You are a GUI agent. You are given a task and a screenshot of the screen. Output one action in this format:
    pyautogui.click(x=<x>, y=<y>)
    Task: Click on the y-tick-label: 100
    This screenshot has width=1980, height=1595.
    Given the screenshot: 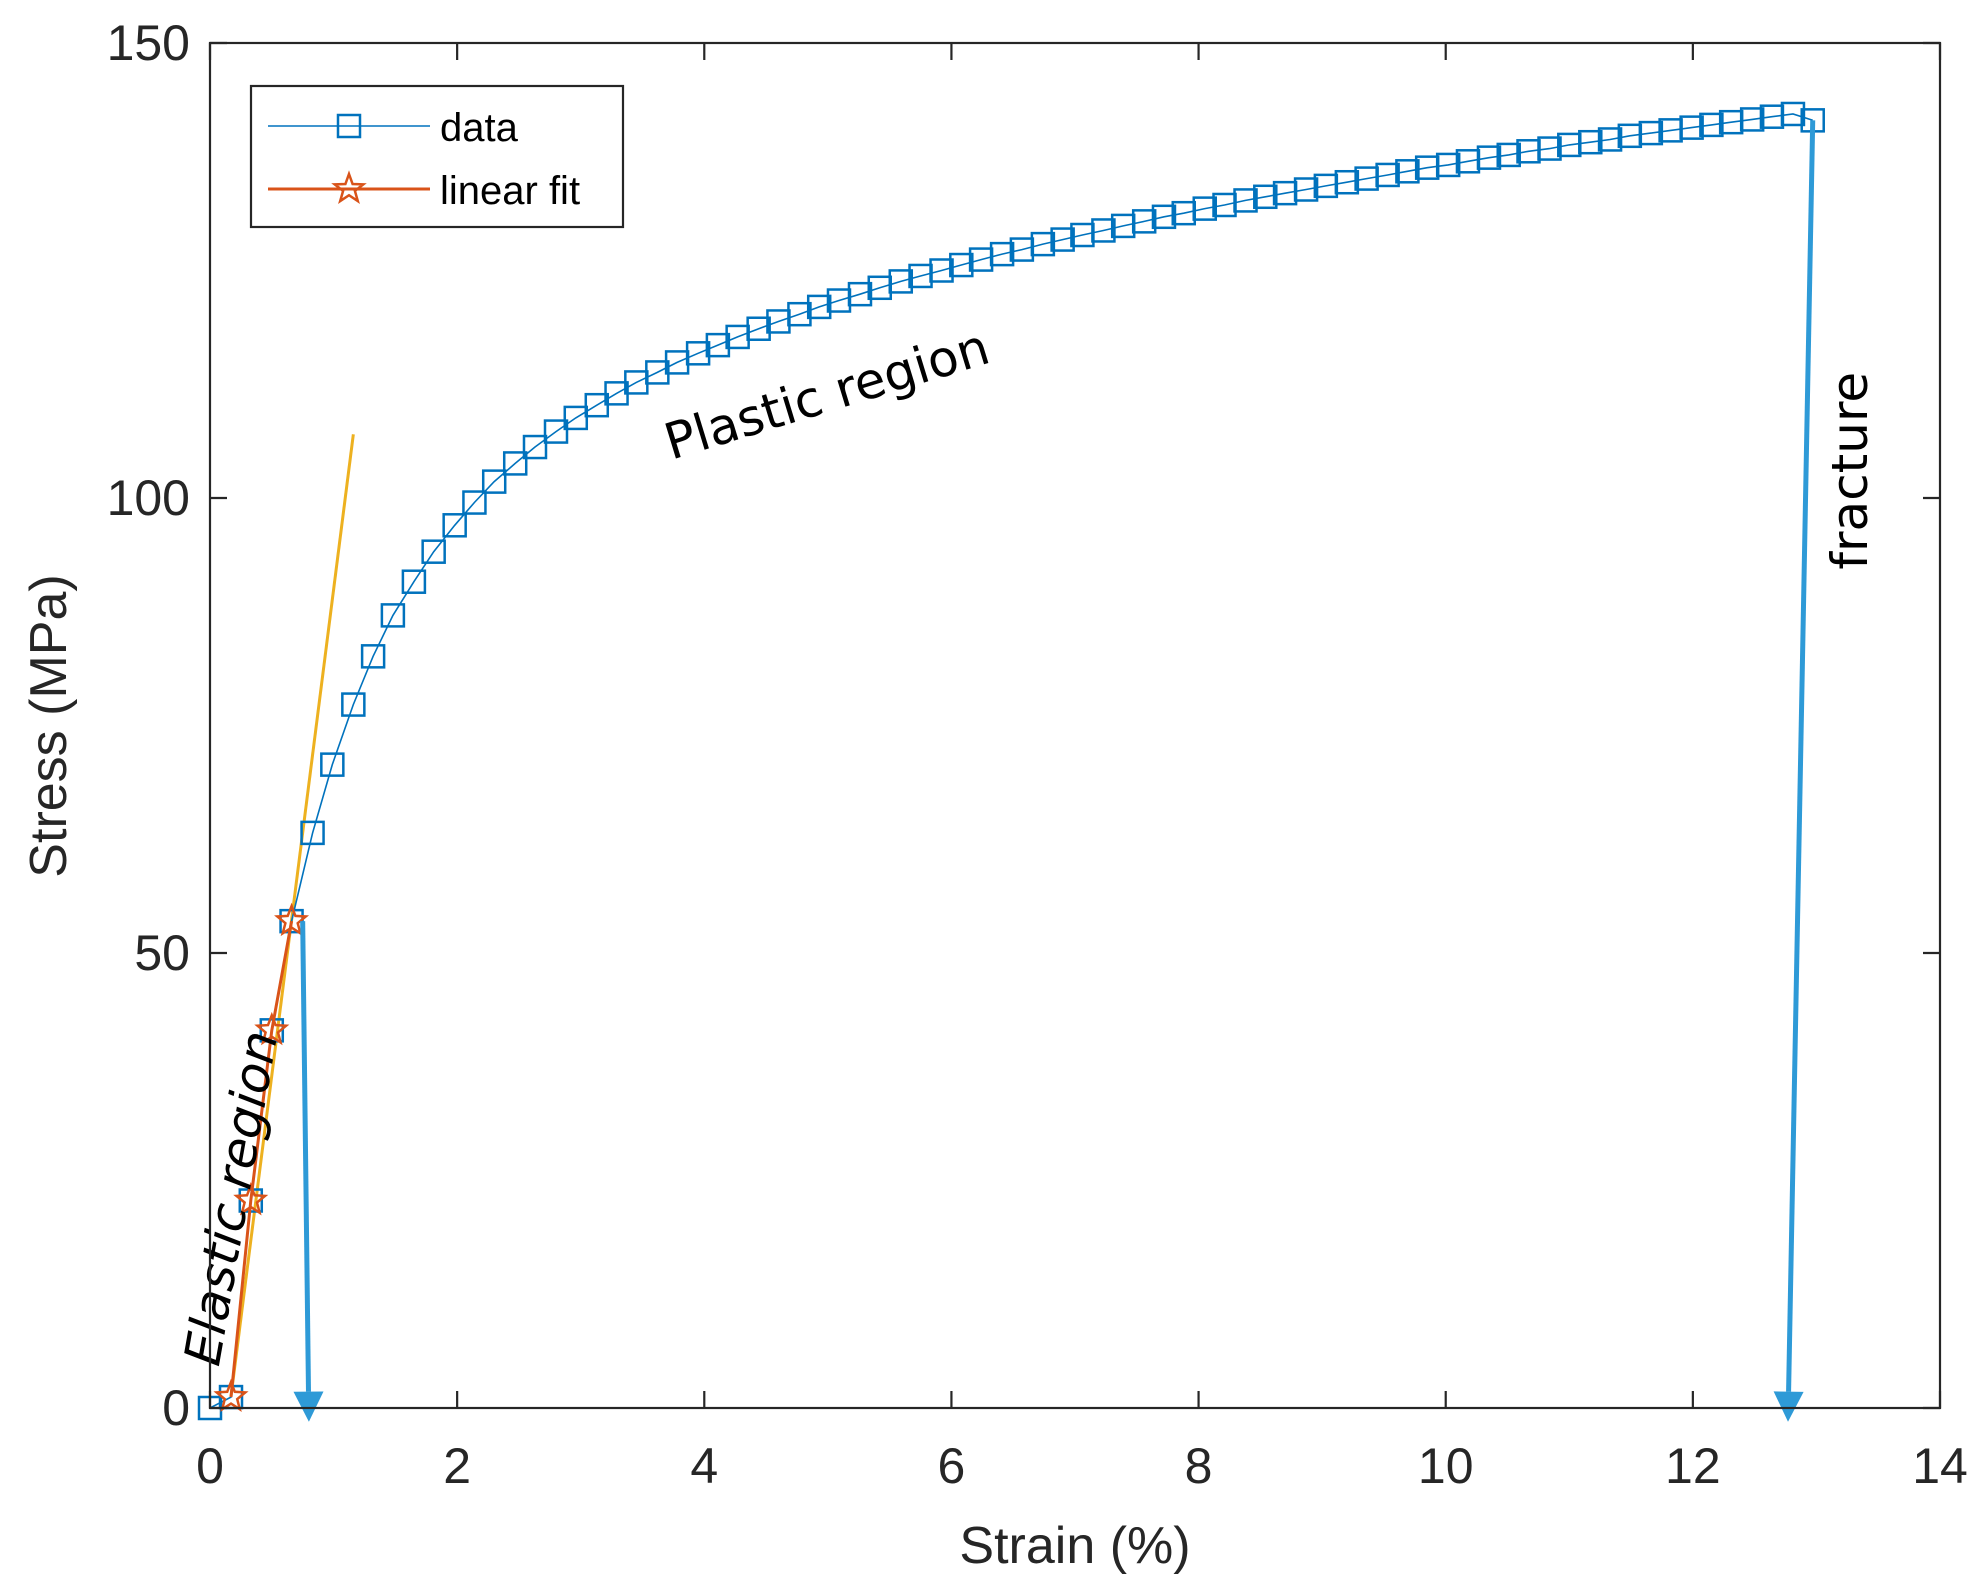 What is the action you would take?
    pyautogui.click(x=148, y=498)
    